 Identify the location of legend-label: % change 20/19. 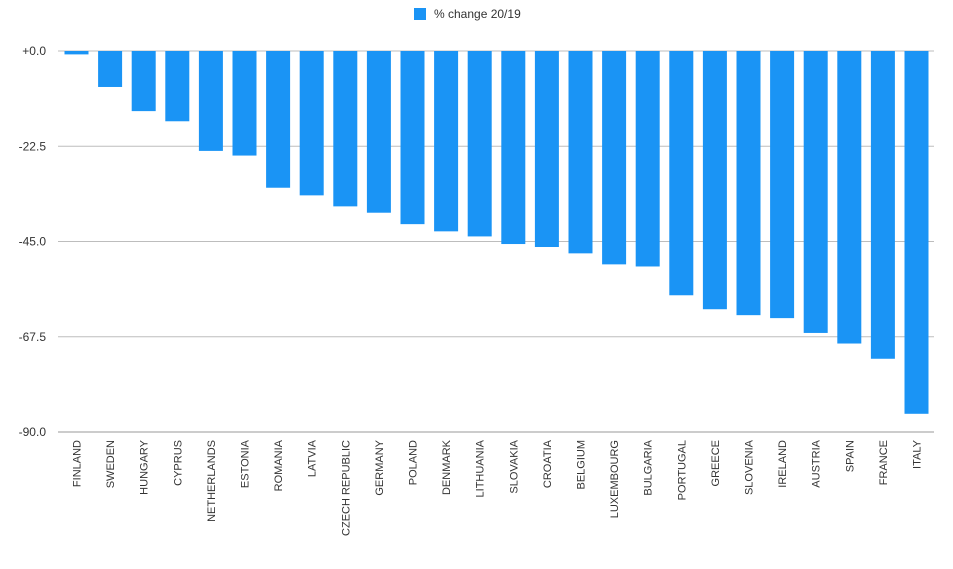
(477, 14).